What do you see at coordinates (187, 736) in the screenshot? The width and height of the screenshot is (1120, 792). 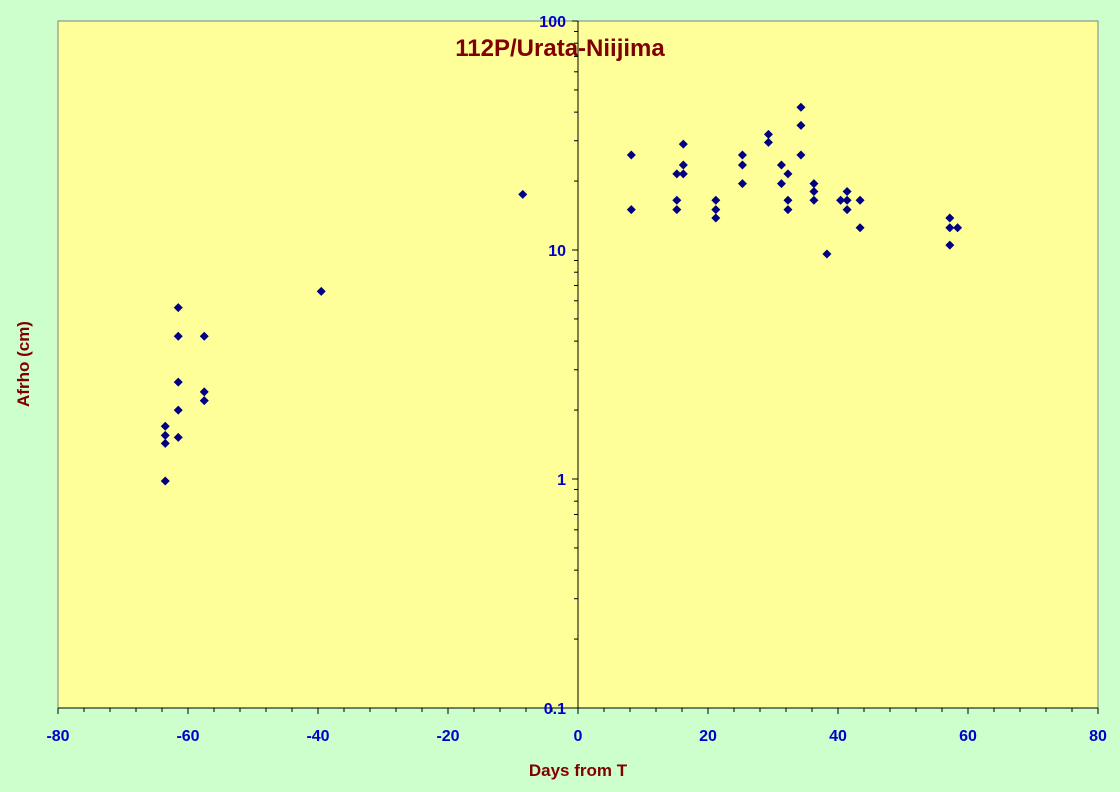 I see `x-tick-label: -60` at bounding box center [187, 736].